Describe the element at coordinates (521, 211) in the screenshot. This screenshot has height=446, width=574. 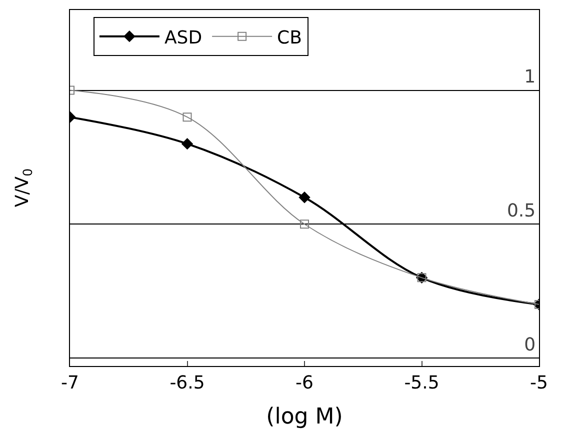
I see `y-tick-label: 0.5` at that location.